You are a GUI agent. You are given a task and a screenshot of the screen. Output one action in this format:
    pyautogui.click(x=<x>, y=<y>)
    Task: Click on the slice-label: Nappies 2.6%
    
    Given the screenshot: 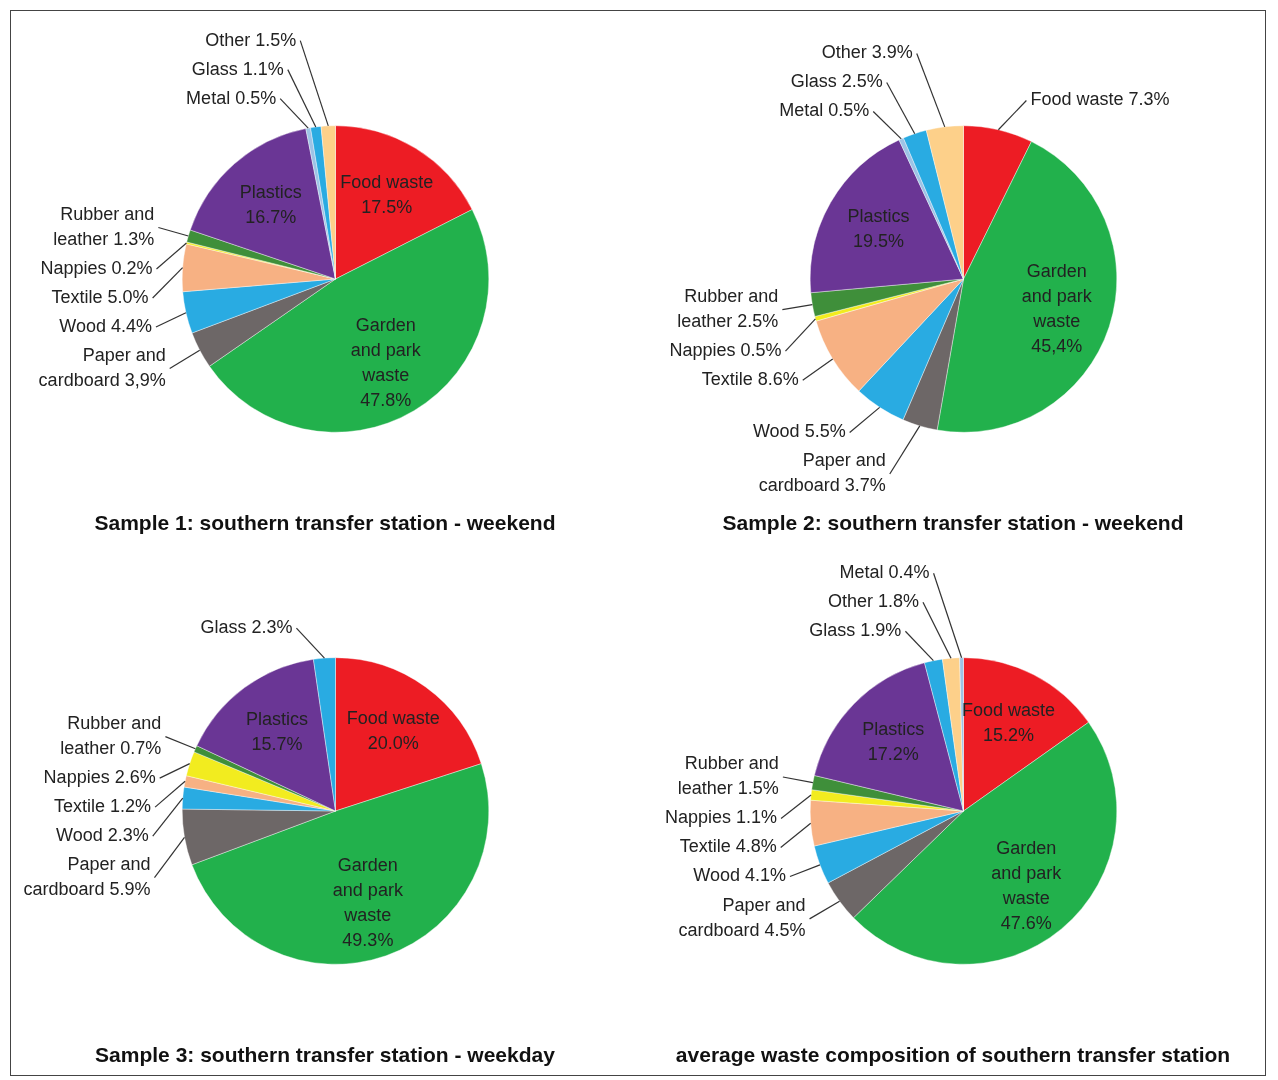 What is the action you would take?
    pyautogui.click(x=99, y=777)
    